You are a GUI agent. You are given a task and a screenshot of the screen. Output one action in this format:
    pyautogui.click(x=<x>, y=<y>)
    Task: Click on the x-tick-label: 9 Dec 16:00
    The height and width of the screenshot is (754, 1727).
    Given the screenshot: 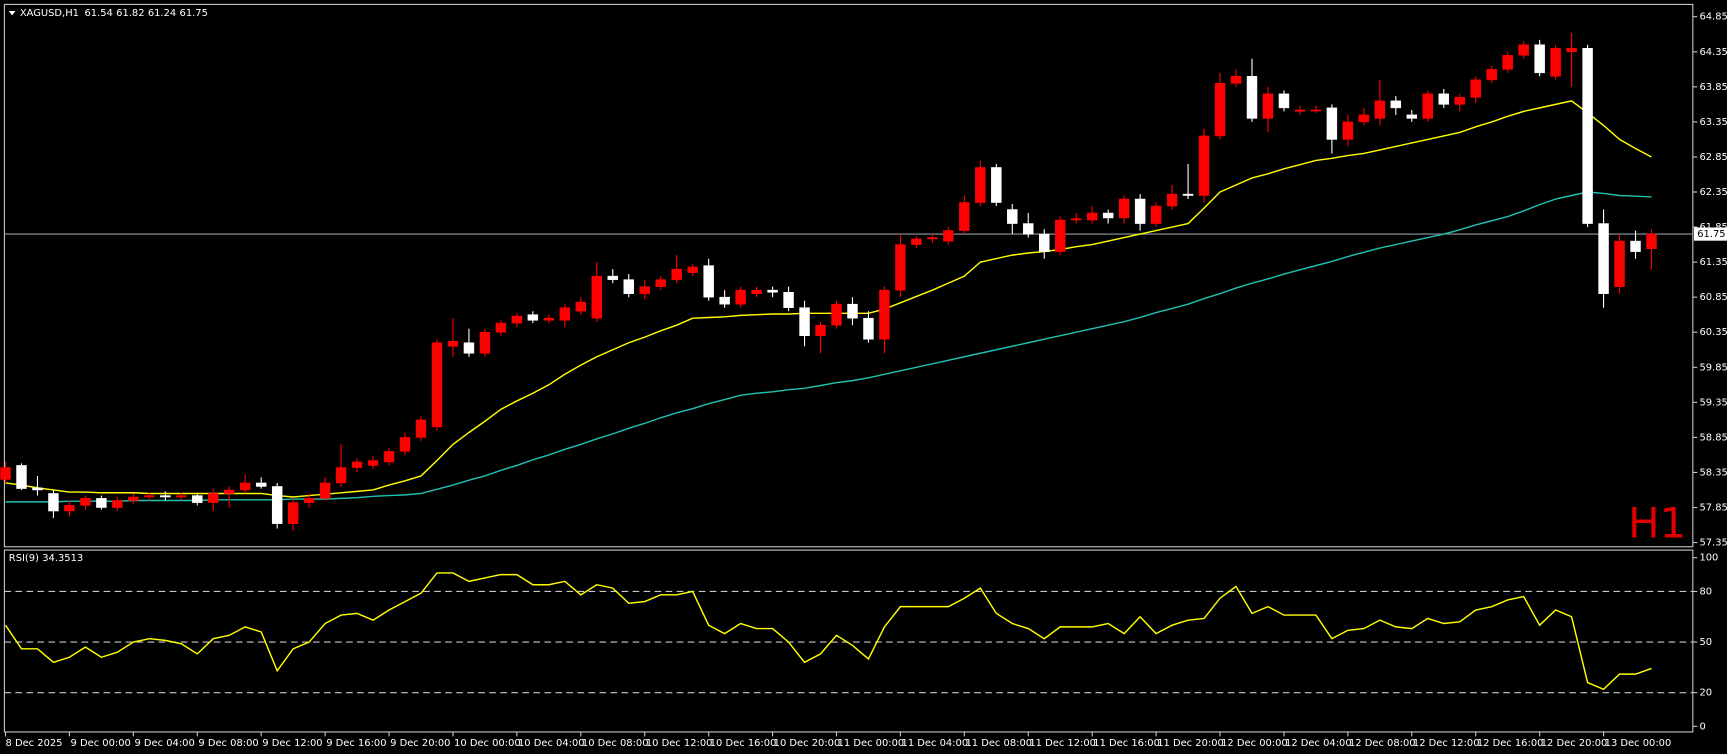 What is the action you would take?
    pyautogui.click(x=356, y=743)
    